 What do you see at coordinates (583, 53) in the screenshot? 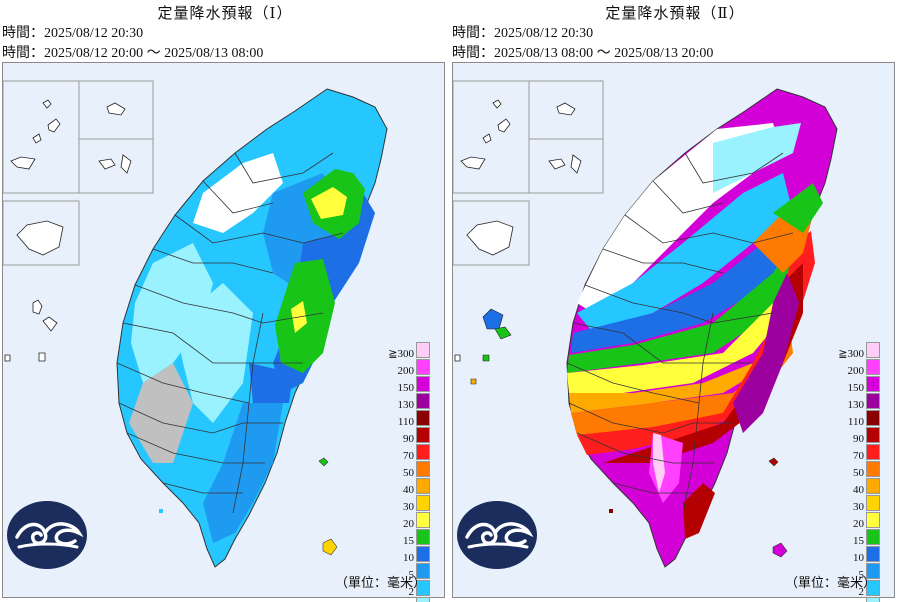
I see `valid-time-label: 時間：2025/08/13 08:00 ～ 2025/08/13 20:00` at bounding box center [583, 53].